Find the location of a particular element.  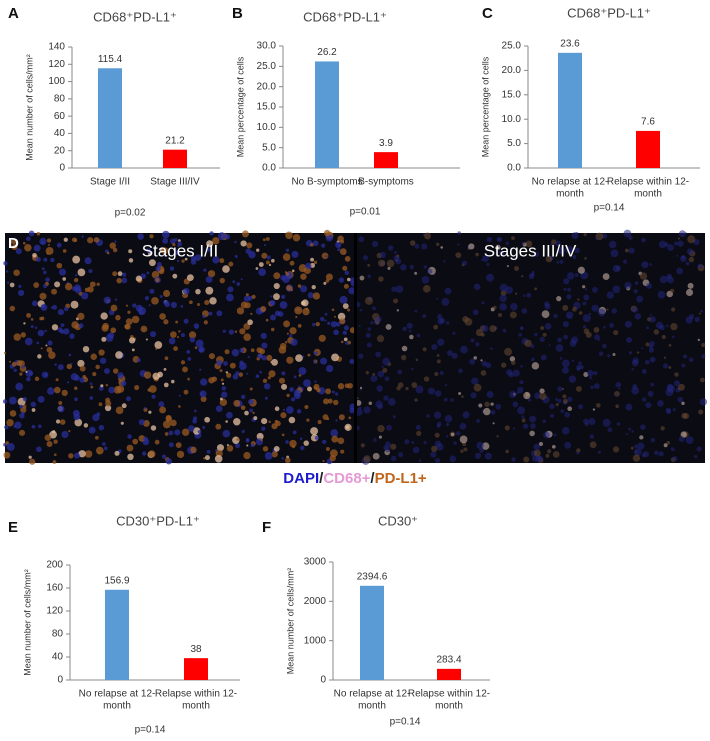

p-value: p=0.02 is located at coordinates (130, 213).